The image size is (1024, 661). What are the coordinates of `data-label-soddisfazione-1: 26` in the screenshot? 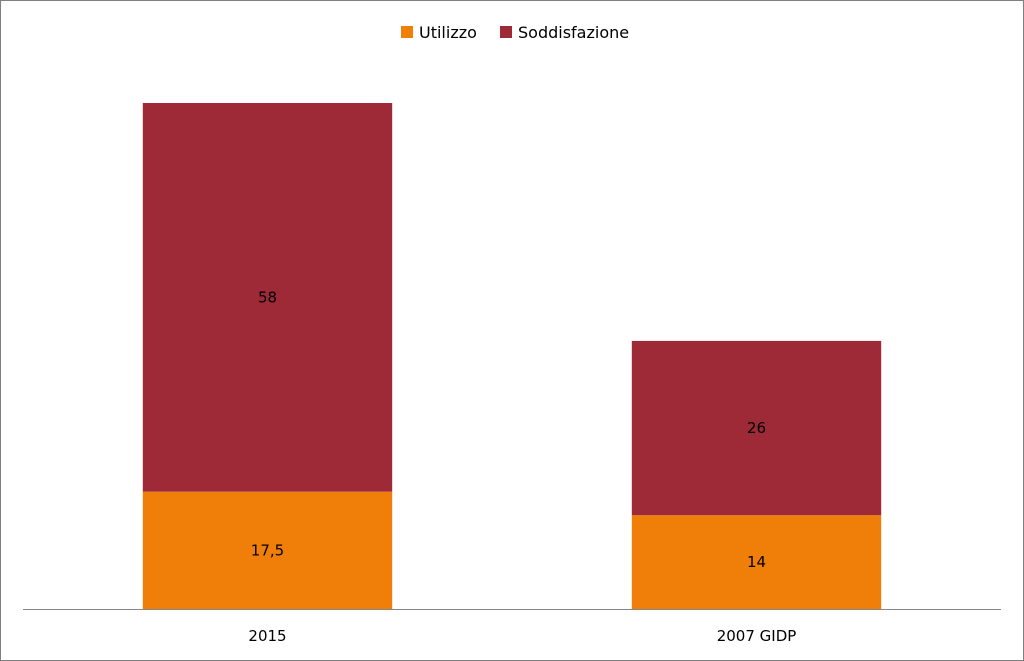 It's located at (756, 428).